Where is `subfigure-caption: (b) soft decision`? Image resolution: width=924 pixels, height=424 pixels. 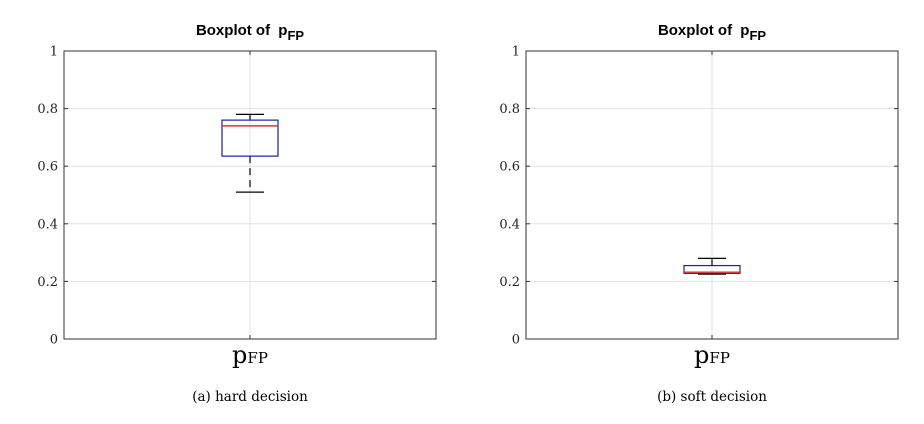
subfigure-caption: (b) soft decision is located at coordinates (712, 397).